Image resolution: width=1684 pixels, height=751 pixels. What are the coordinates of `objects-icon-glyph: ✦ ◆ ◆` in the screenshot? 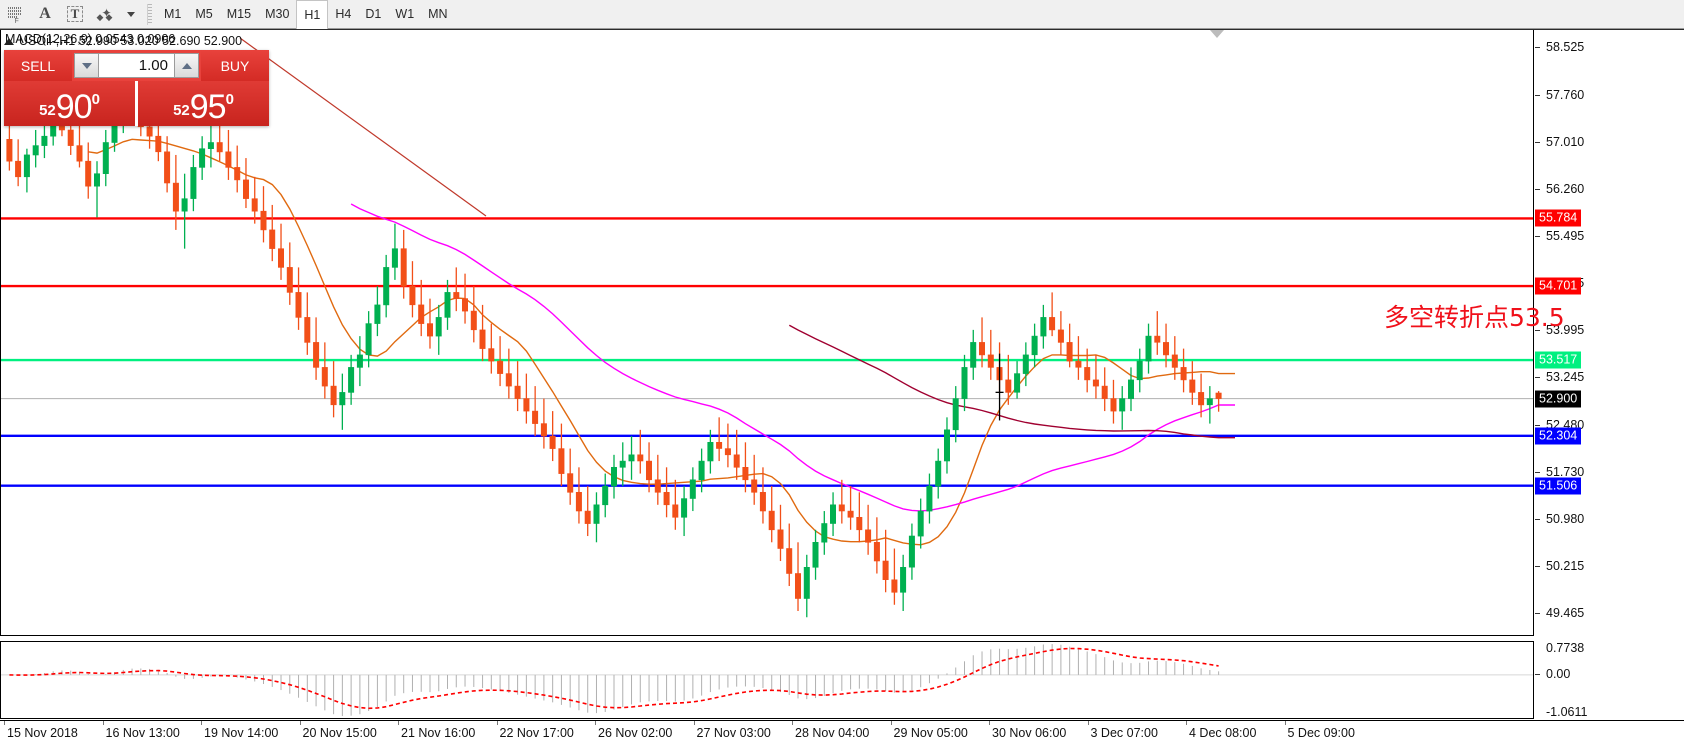 It's located at (104, 13).